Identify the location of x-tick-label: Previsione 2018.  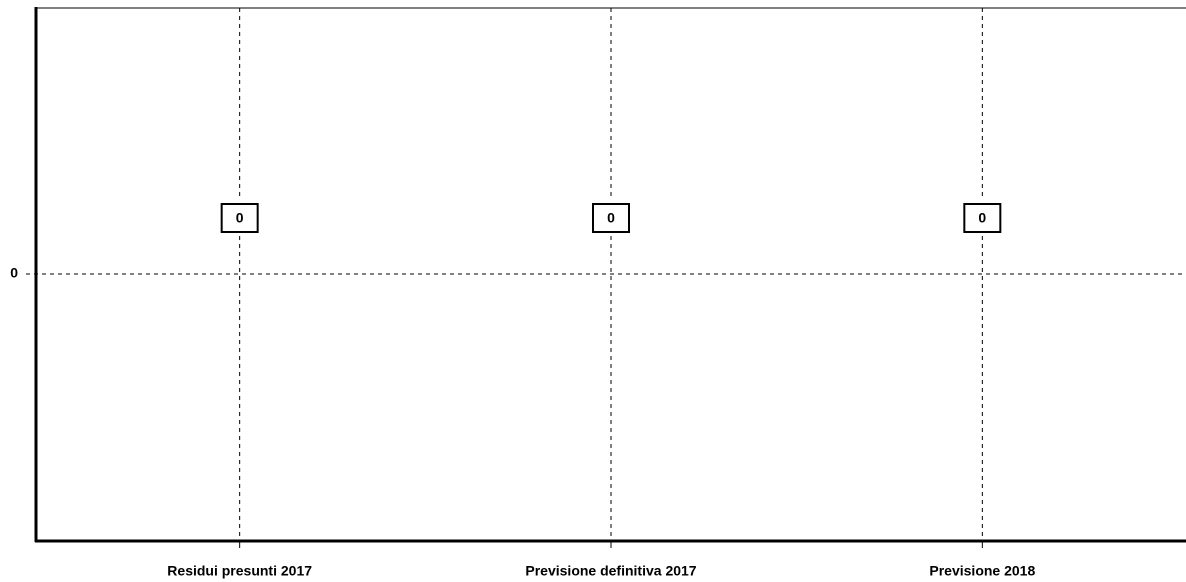
(982, 571).